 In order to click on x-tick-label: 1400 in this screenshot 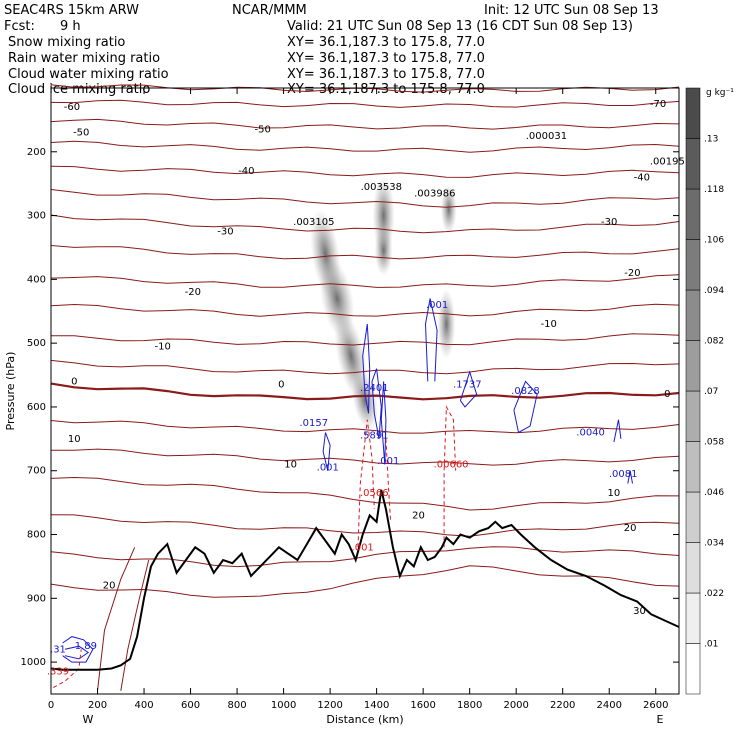, I will do `click(376, 705)`.